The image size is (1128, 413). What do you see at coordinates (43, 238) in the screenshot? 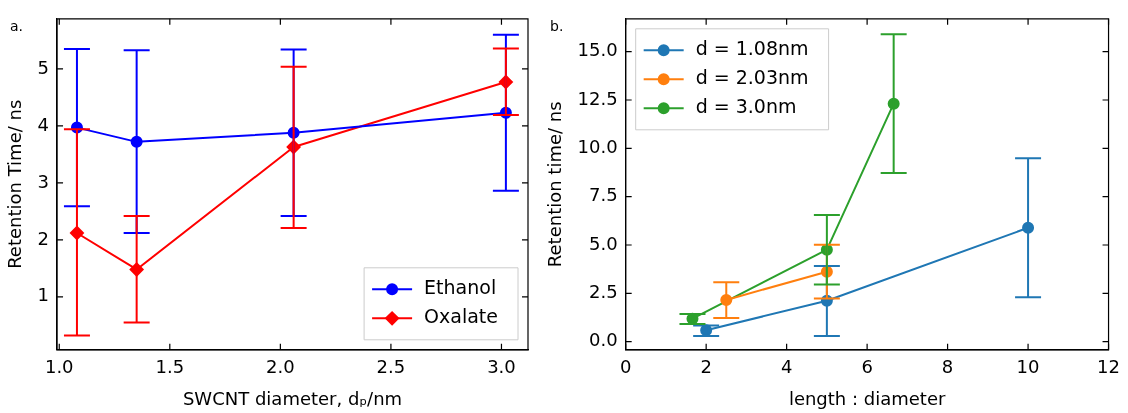
I see `y-tick-label: 2` at bounding box center [43, 238].